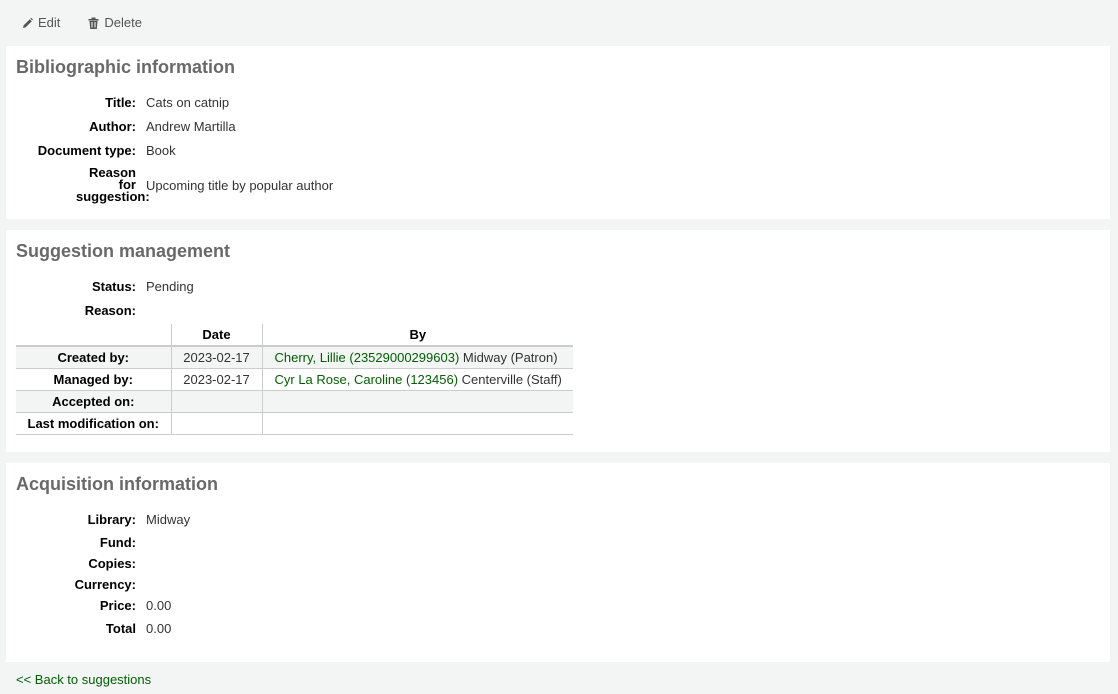  I want to click on title-value: Cats on catnip, so click(188, 102).